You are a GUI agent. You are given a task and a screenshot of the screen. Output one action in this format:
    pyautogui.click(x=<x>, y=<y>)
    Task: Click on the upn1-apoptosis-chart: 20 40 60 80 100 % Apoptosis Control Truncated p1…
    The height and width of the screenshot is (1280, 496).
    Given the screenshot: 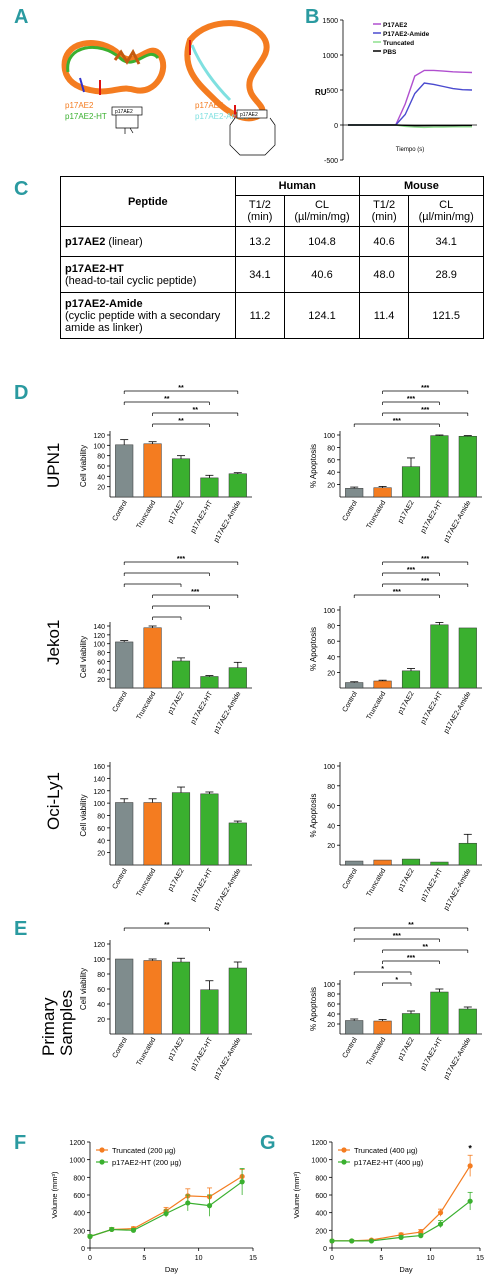 What is the action you would take?
    pyautogui.click(x=395, y=464)
    